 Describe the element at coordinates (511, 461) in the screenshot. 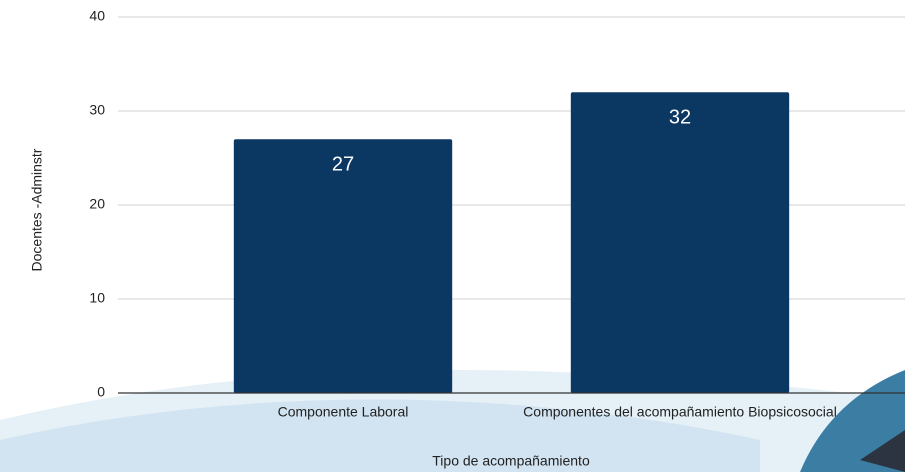

I see `x-axis-title: Tipo de acompañamiento` at that location.